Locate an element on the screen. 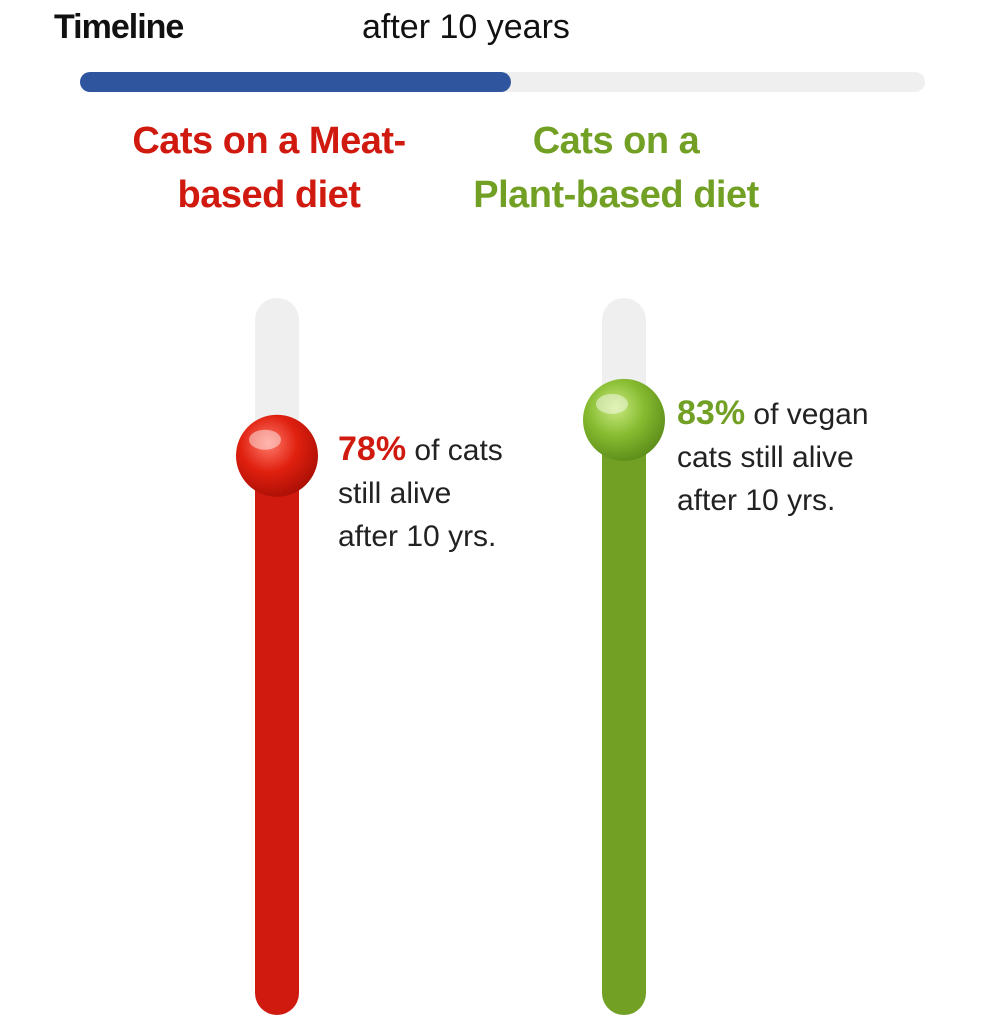  title-line: based diet is located at coordinates (269, 195).